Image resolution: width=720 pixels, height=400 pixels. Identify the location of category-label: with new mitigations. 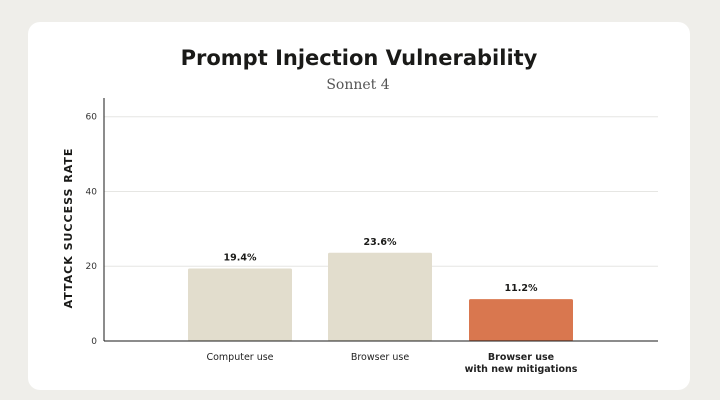
(521, 369).